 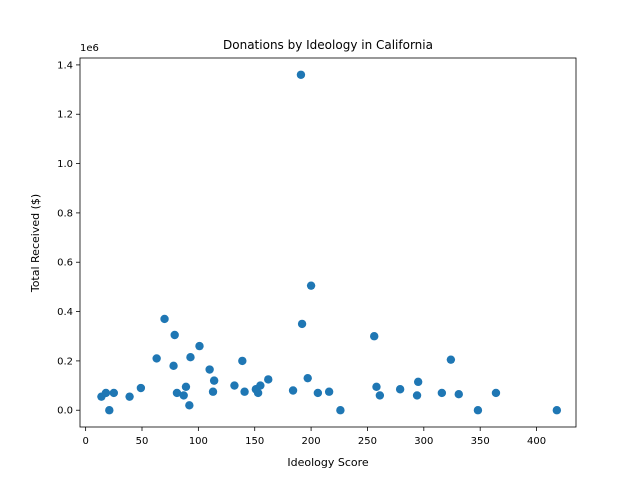 What do you see at coordinates (65, 312) in the screenshot?
I see `y-tick-label: 0.4` at bounding box center [65, 312].